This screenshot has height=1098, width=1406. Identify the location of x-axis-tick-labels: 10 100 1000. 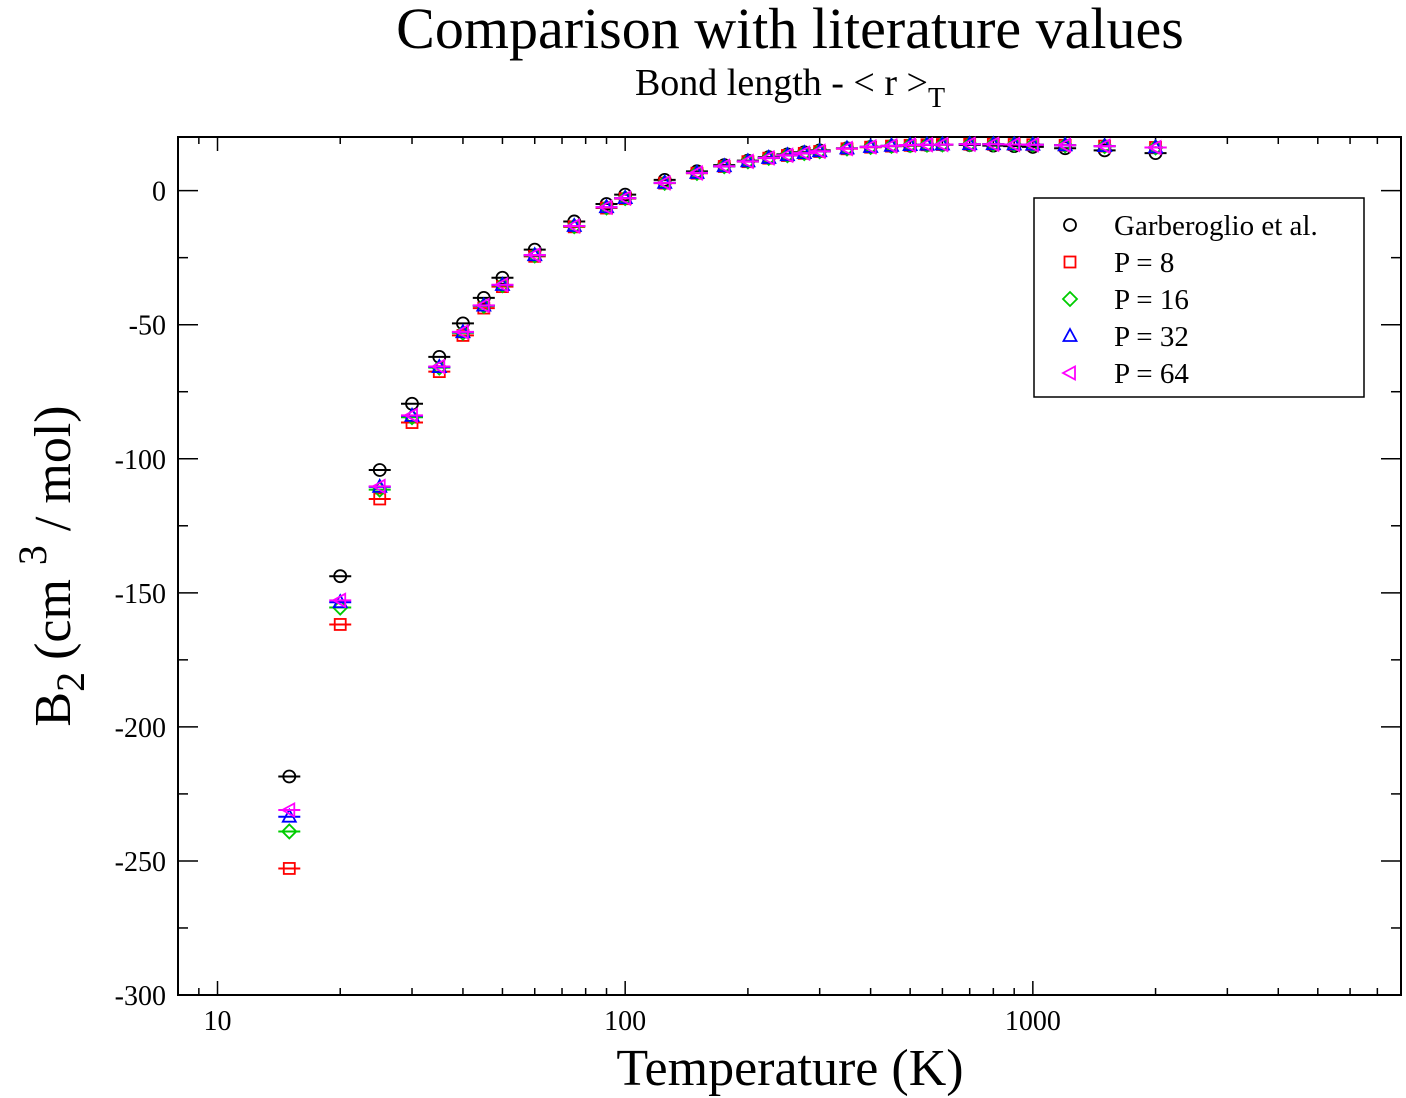
(632, 1021).